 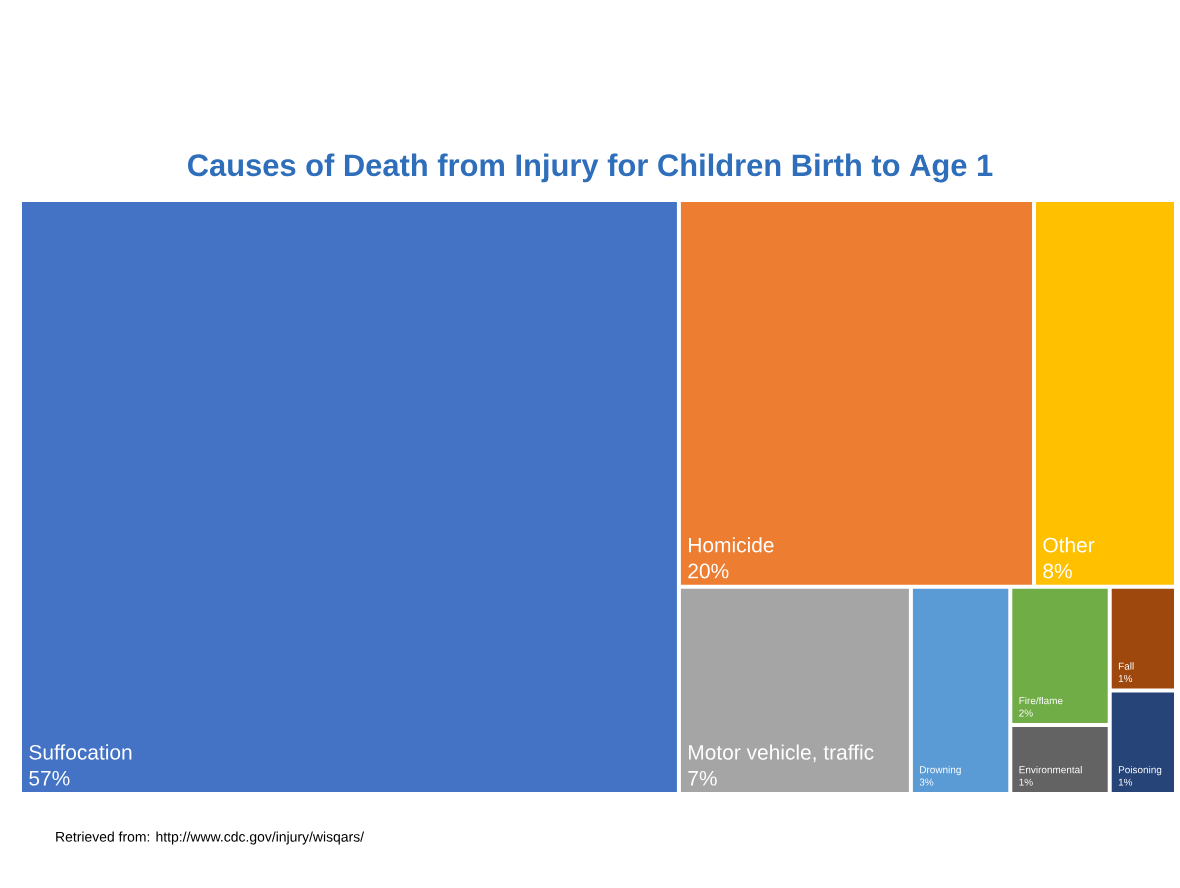 What do you see at coordinates (80, 752) in the screenshot?
I see `category-label: Suffocation` at bounding box center [80, 752].